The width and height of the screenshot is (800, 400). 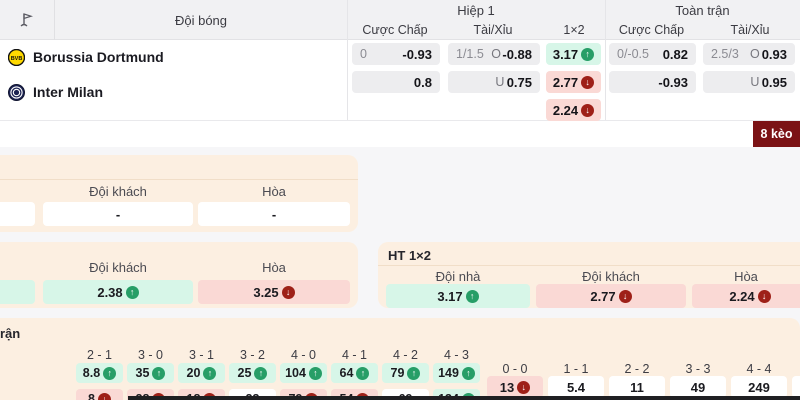 I want to click on score-odds-cell: 11, so click(x=637, y=387).